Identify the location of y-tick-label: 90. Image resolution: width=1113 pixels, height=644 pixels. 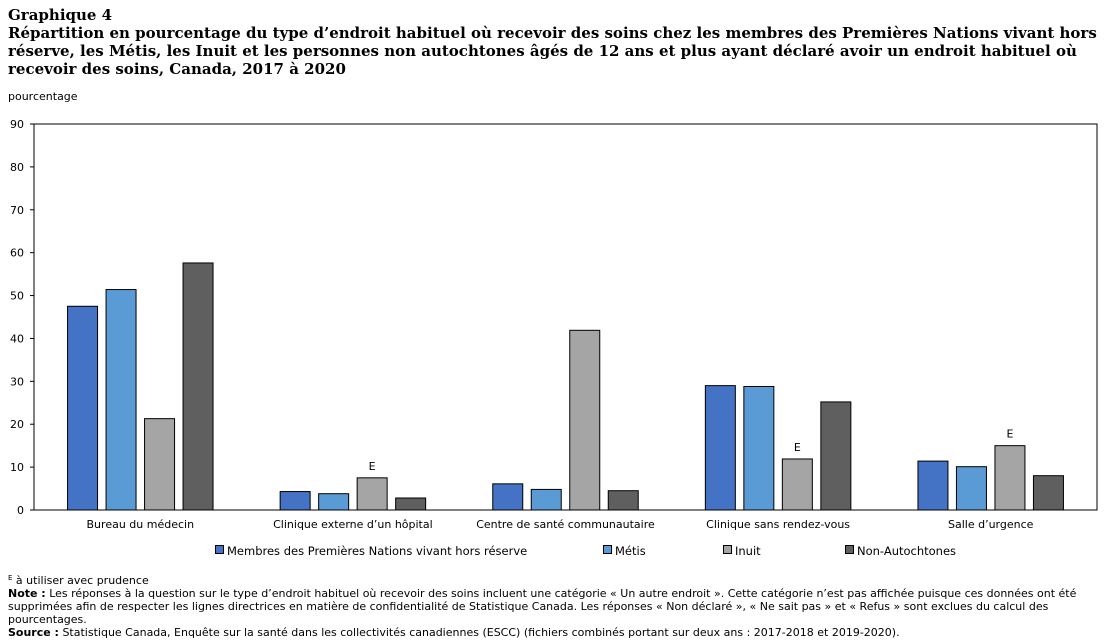
(17, 124).